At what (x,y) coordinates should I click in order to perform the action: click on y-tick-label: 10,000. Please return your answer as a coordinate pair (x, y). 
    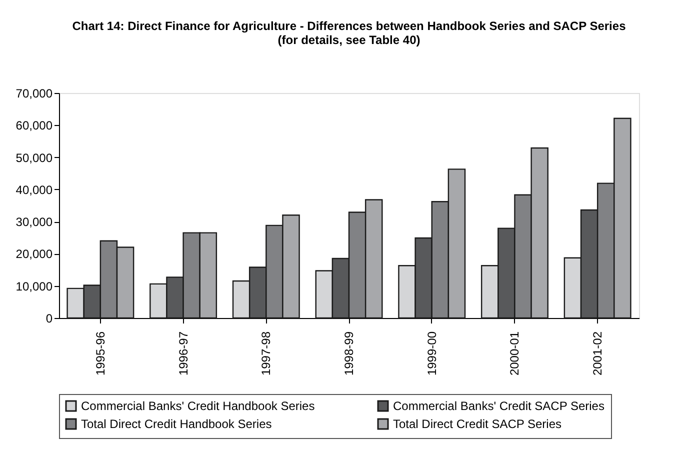
    Looking at the image, I should click on (34, 286).